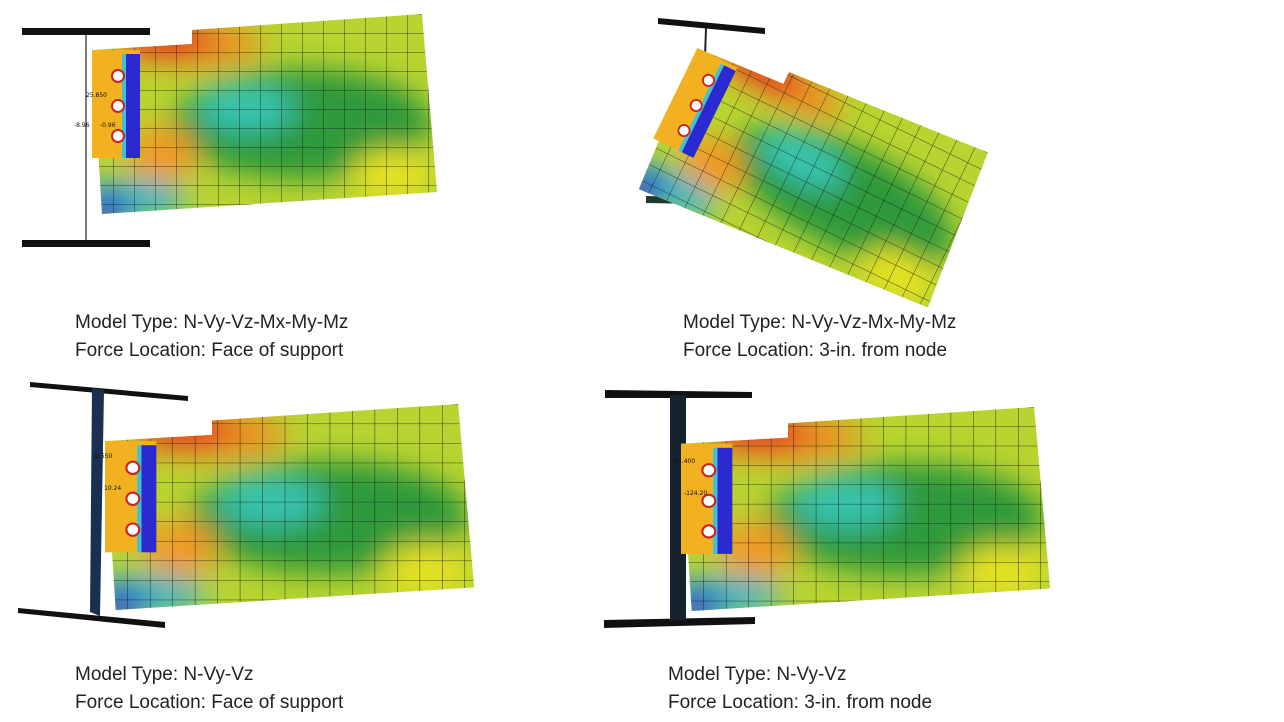 The image size is (1284, 722). What do you see at coordinates (247, 123) in the screenshot?
I see `panel-1: 25.850 -8.96 -0.96` at bounding box center [247, 123].